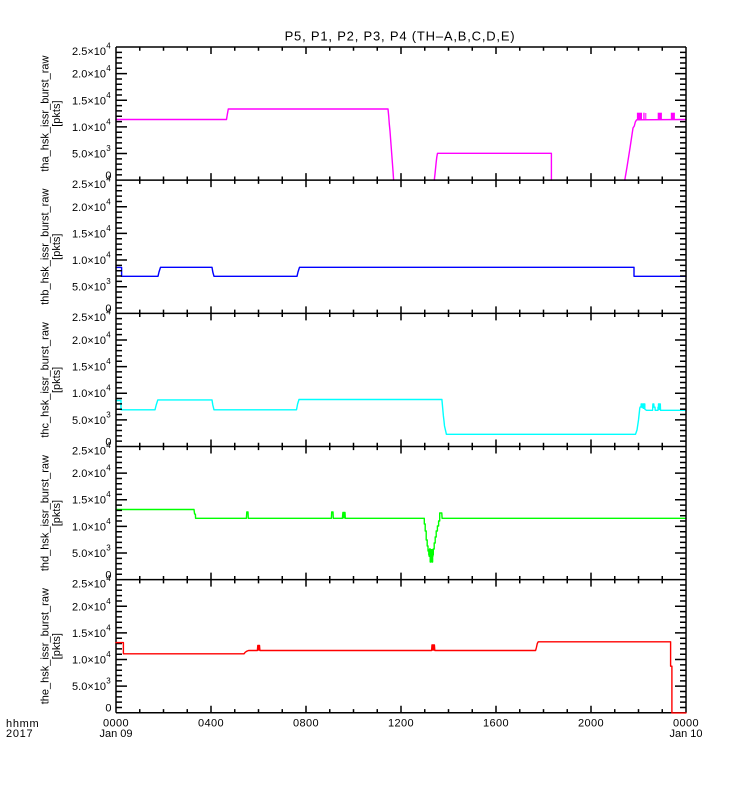  What do you see at coordinates (45, 113) in the screenshot?
I see `svg-text: tha_hsk_issr_burst_raw` at bounding box center [45, 113].